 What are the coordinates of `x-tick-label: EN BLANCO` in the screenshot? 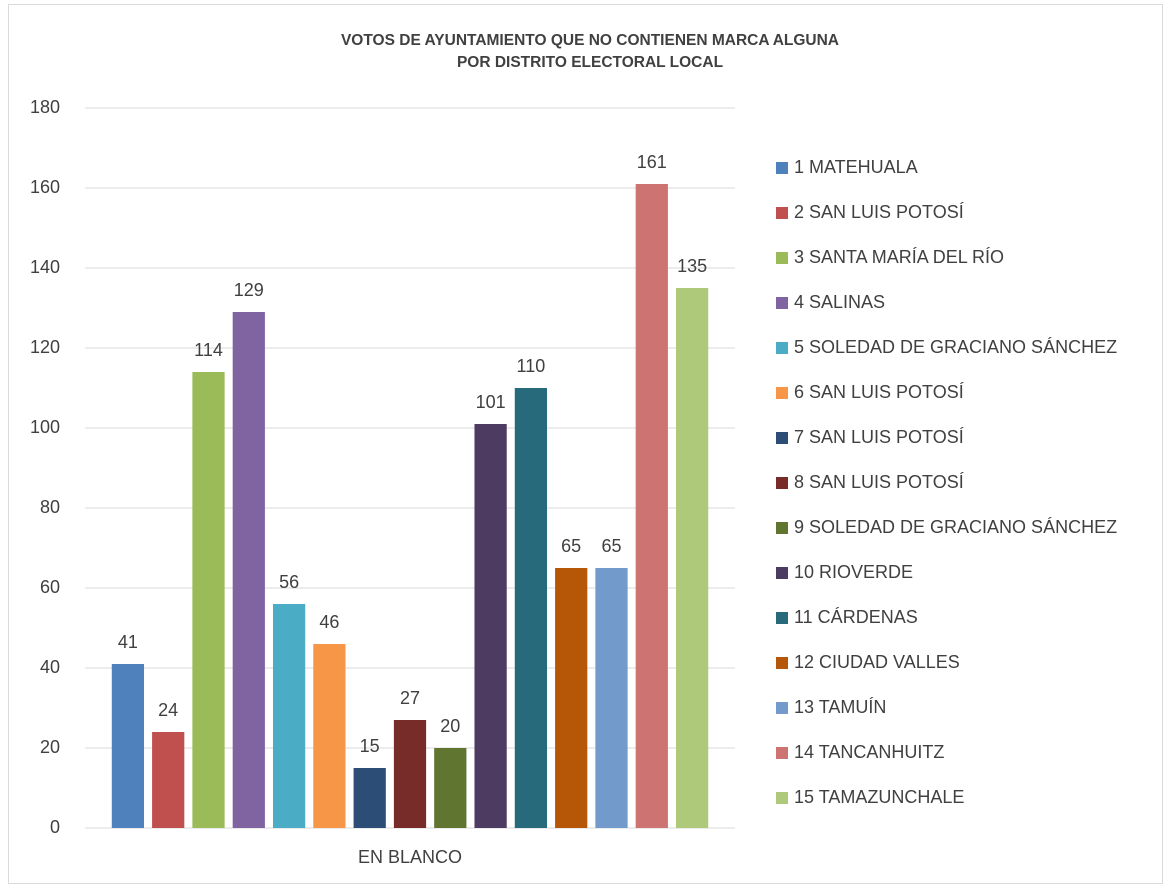 It's located at (410, 857).